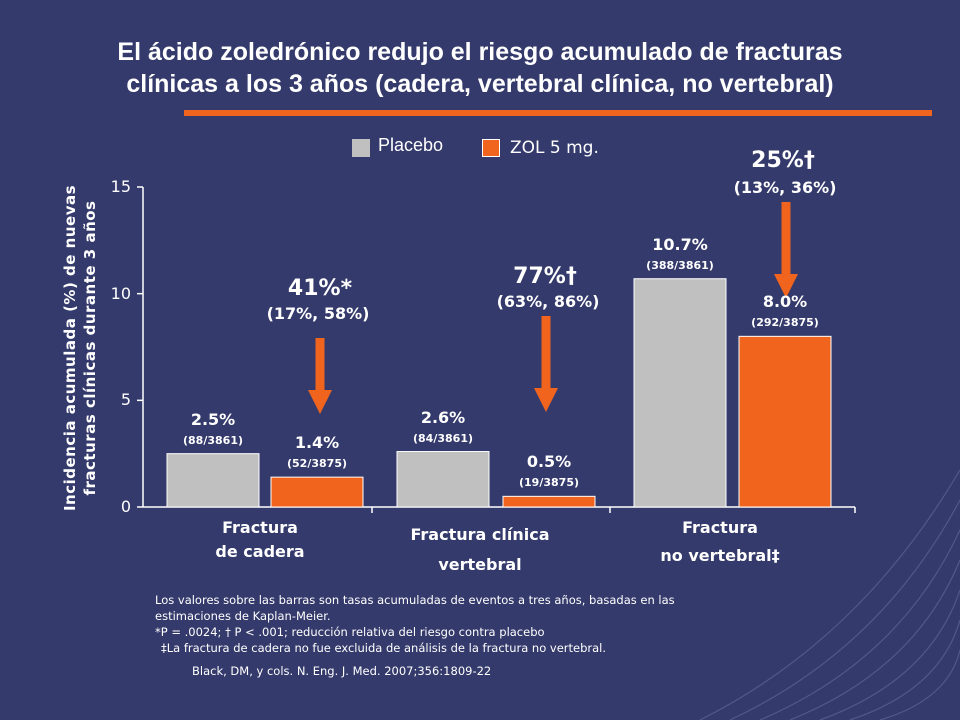 This screenshot has height=720, width=960. Describe the element at coordinates (125, 400) in the screenshot. I see `y-tick-label: 5` at that location.